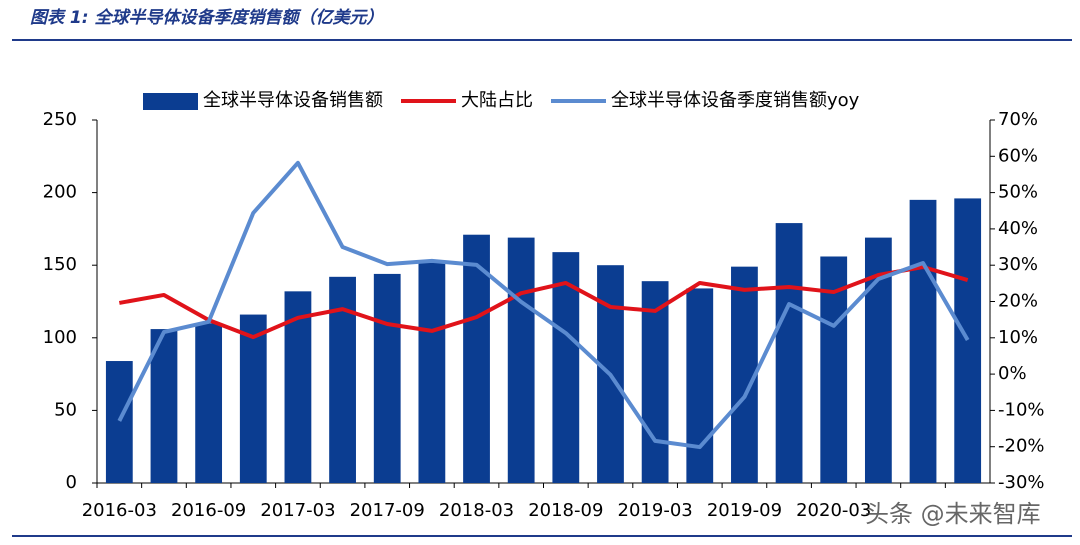 This screenshot has height=545, width=1080. I want to click on y-tick-label: 100, so click(60, 337).